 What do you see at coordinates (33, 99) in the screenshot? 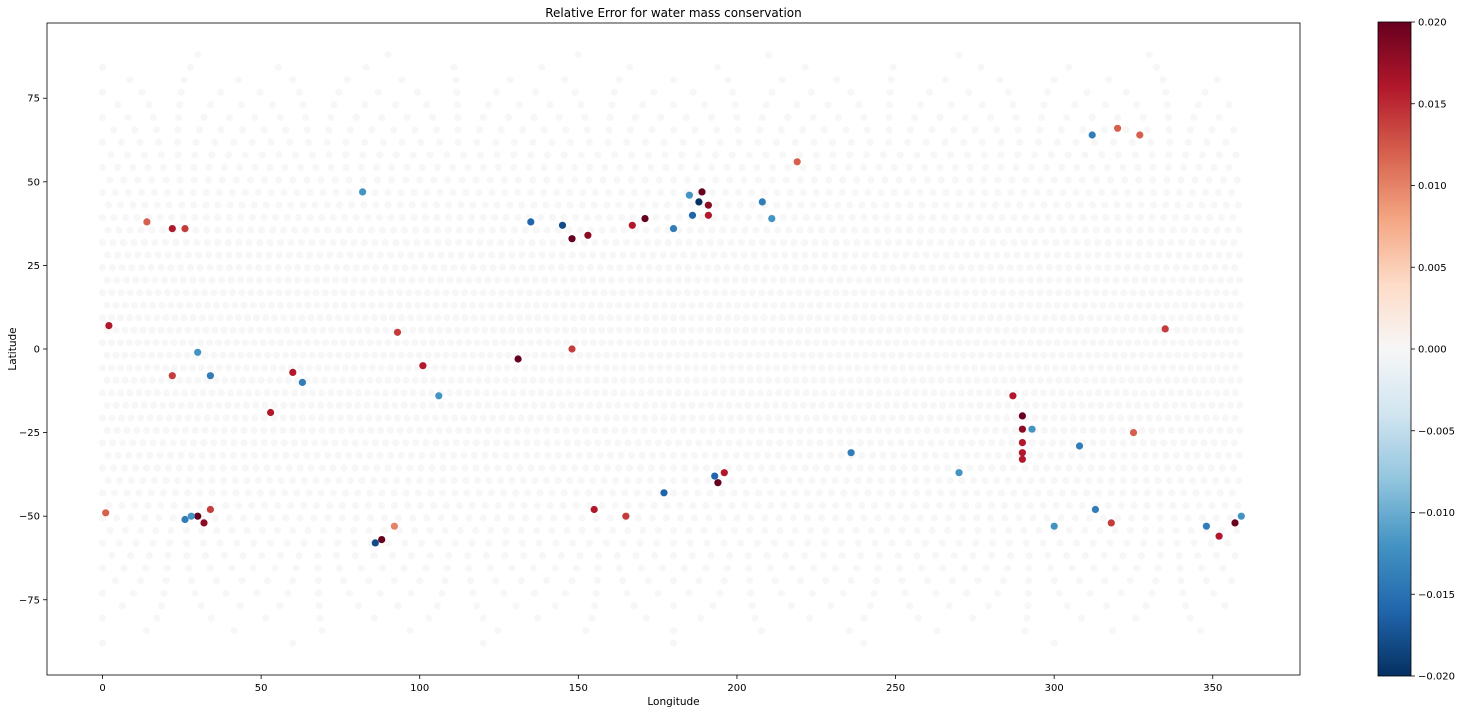
I see `y-tick-label: 75` at bounding box center [33, 99].